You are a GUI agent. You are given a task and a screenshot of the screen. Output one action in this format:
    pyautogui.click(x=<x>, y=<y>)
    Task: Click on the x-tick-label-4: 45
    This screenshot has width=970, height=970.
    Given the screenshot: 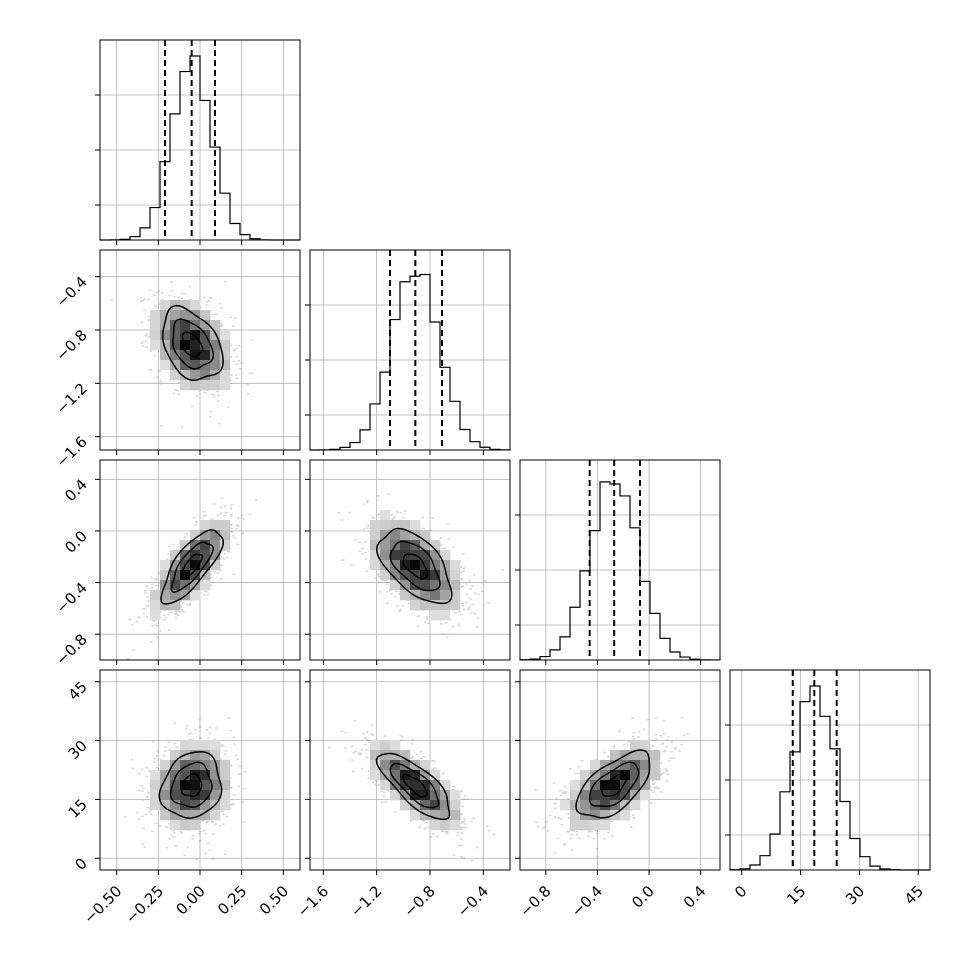 What is the action you would take?
    pyautogui.click(x=914, y=895)
    